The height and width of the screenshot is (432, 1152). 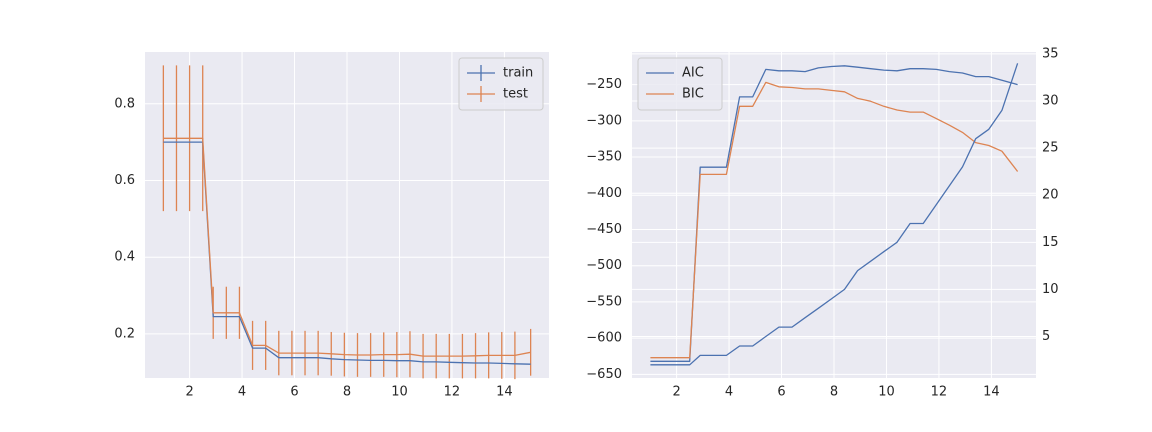 I want to click on y-tick-label: 0.6, so click(x=124, y=180).